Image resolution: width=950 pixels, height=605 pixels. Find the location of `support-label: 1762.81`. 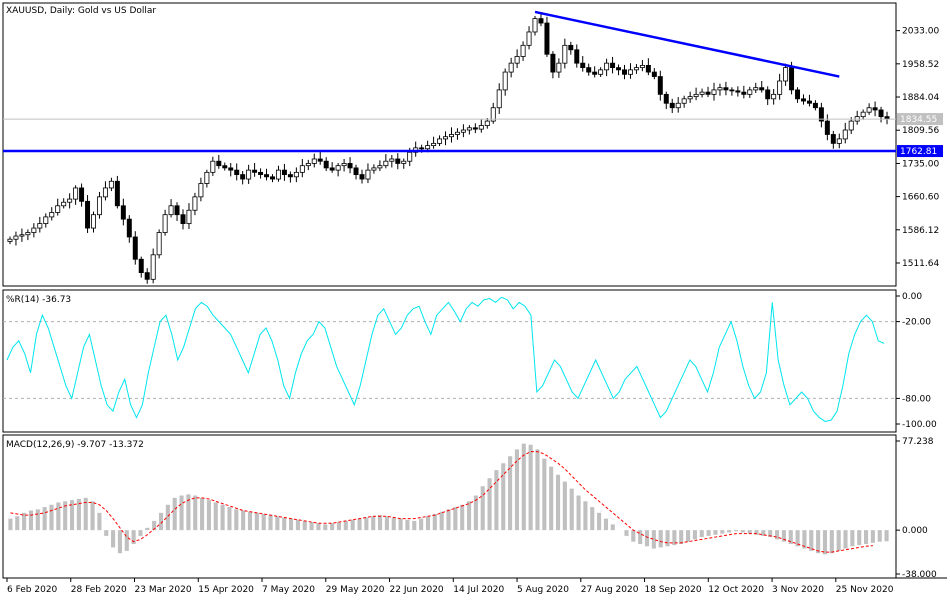

support-label: 1762.81 is located at coordinates (918, 152).